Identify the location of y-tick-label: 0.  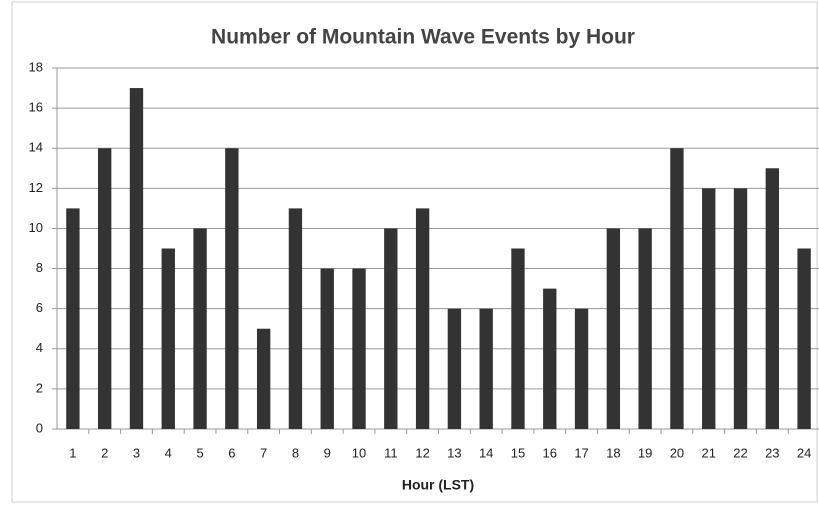
(39, 427).